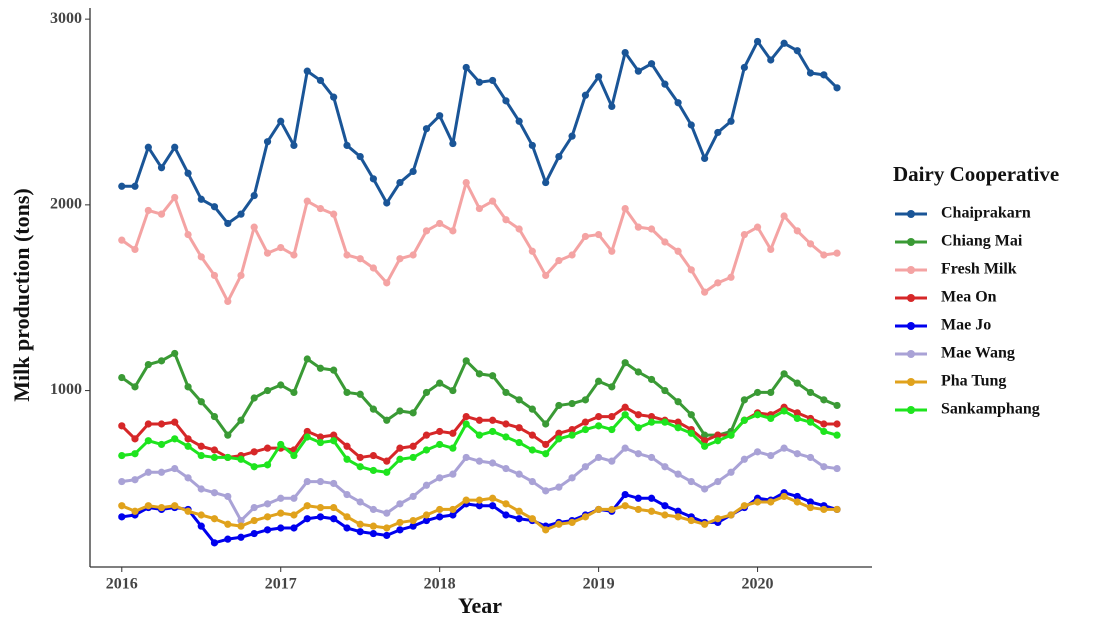 This screenshot has height=619, width=1105. I want to click on legend-label: Mae Jo, so click(966, 325).